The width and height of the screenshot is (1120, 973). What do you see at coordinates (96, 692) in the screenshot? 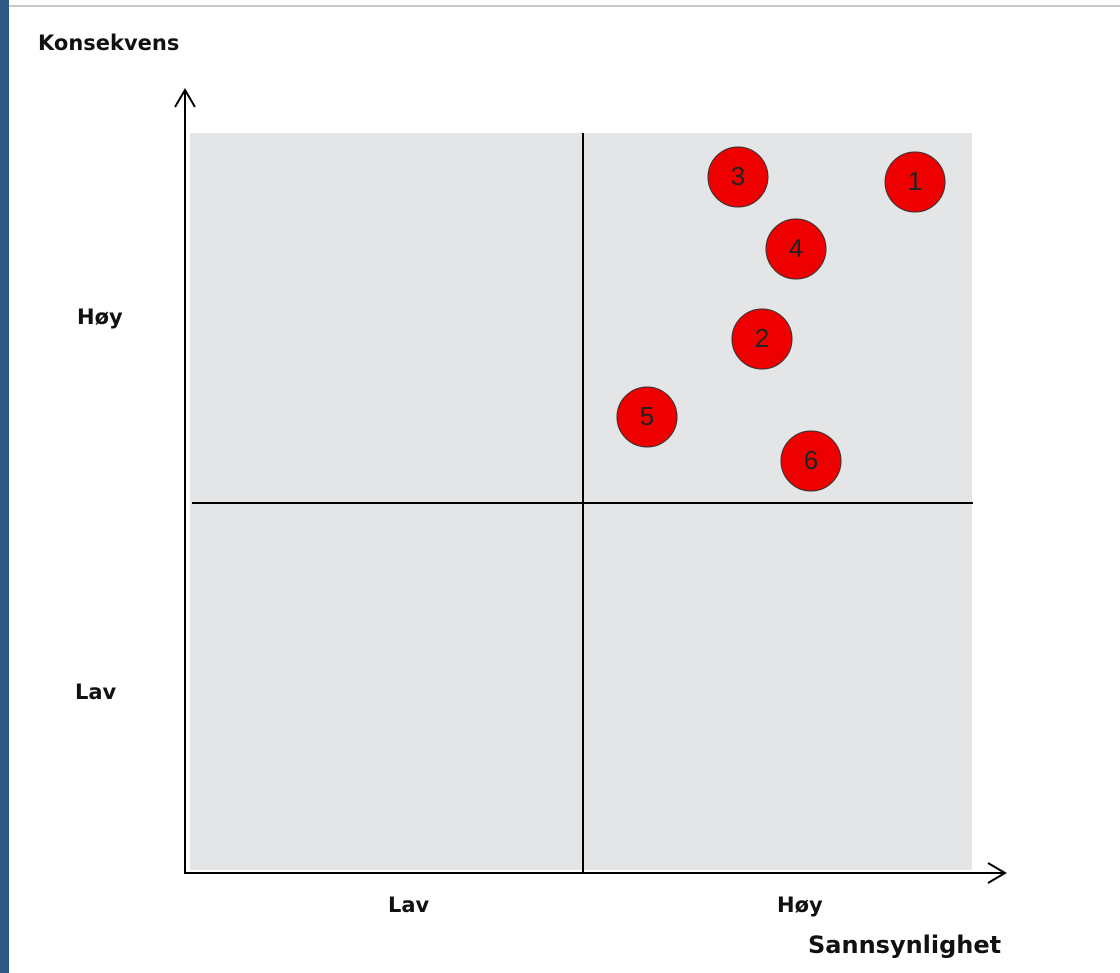
I see `y-level: Lav` at bounding box center [96, 692].